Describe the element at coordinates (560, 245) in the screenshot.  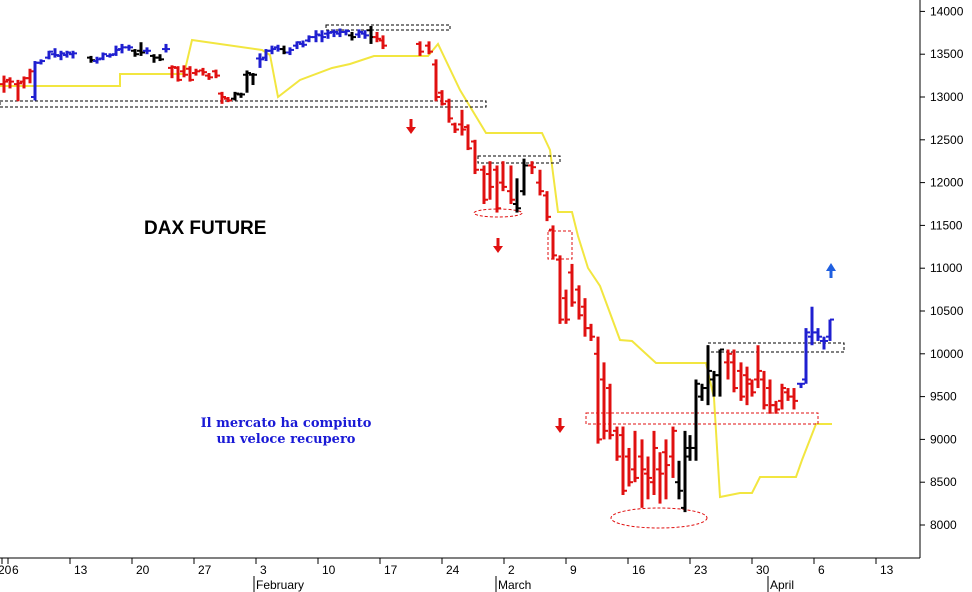
I see `gap-box` at that location.